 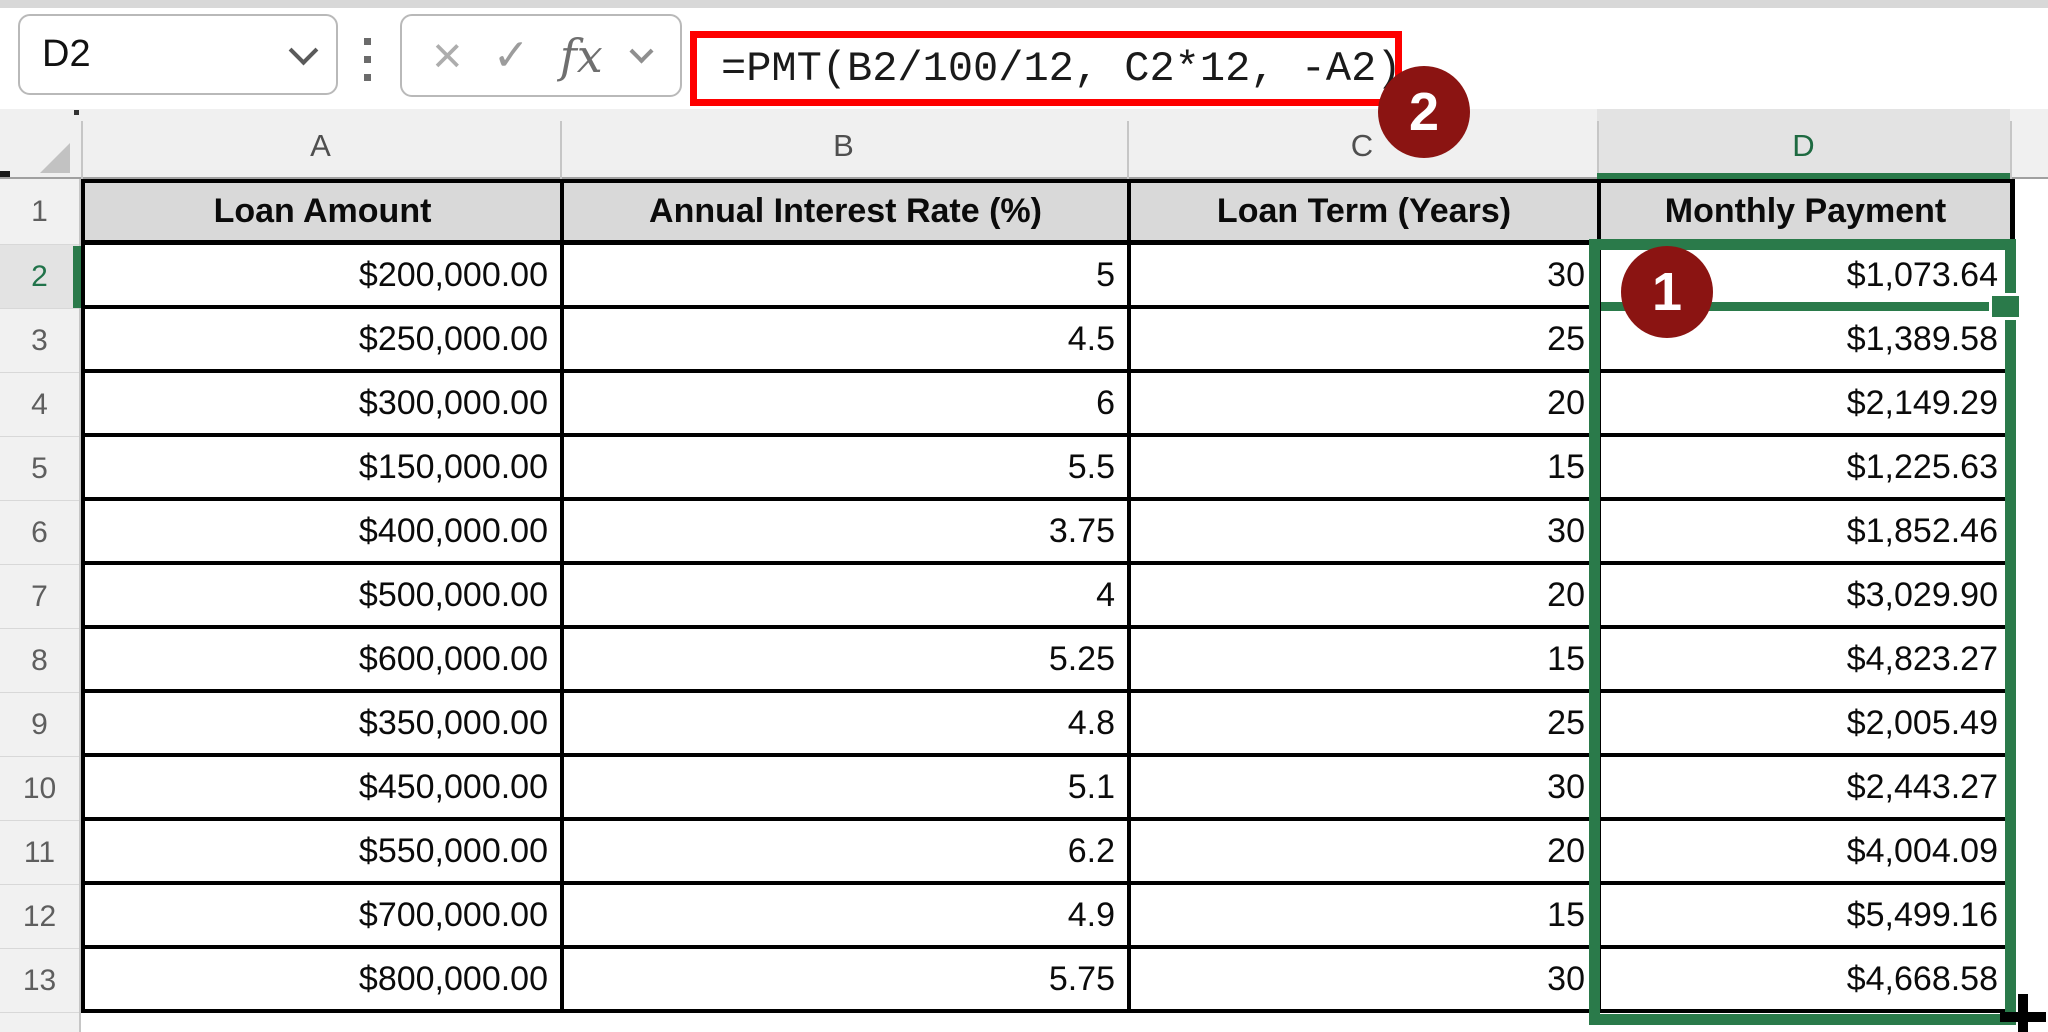 What do you see at coordinates (511, 55) in the screenshot?
I see `enter-icon: ✓` at bounding box center [511, 55].